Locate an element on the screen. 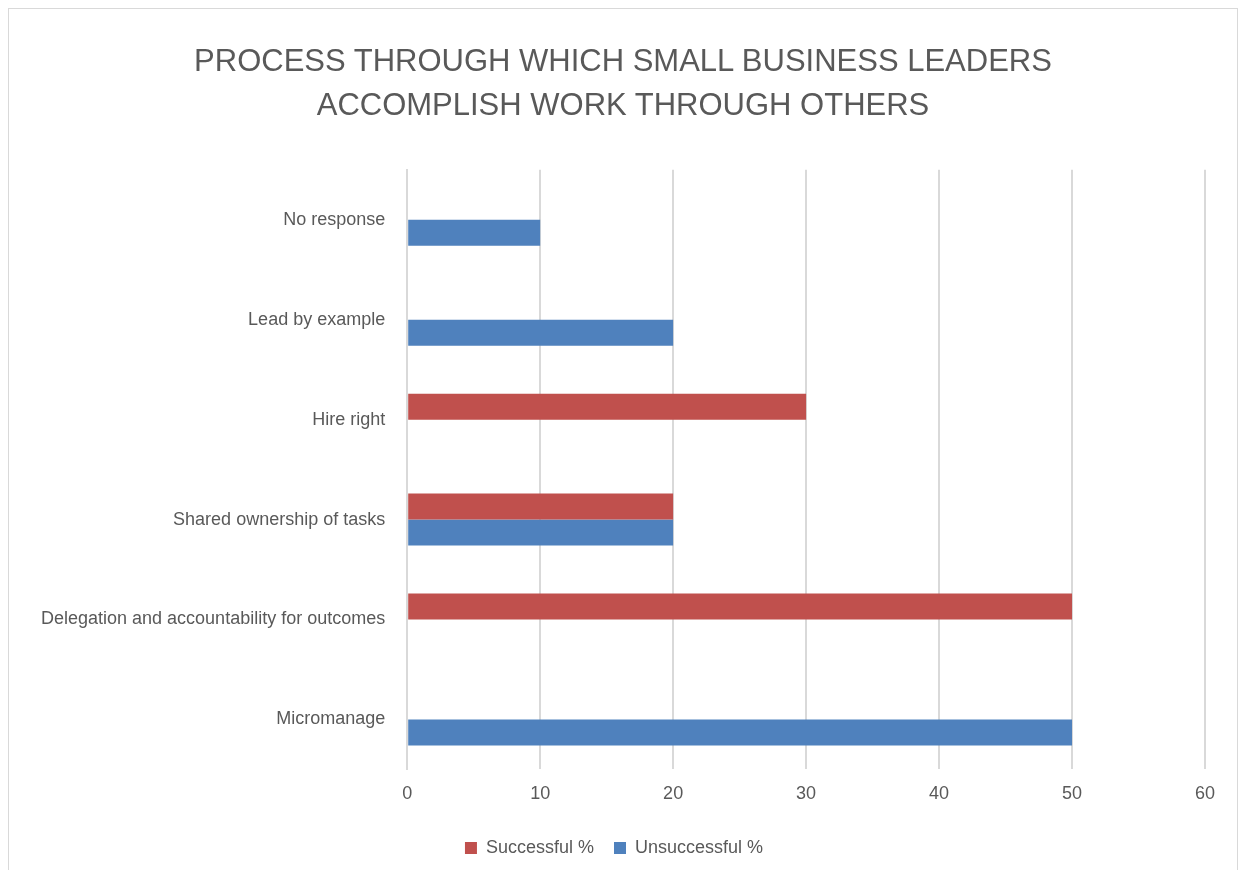 This screenshot has width=1248, height=870. y-tick-label: Hire right is located at coordinates (349, 418).